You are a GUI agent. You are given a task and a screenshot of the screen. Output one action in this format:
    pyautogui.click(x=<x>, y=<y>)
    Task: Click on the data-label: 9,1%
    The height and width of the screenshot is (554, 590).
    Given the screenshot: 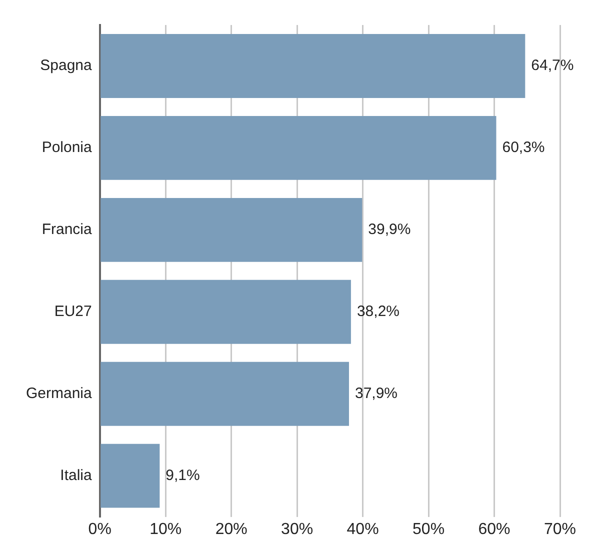 What is the action you would take?
    pyautogui.click(x=183, y=475)
    